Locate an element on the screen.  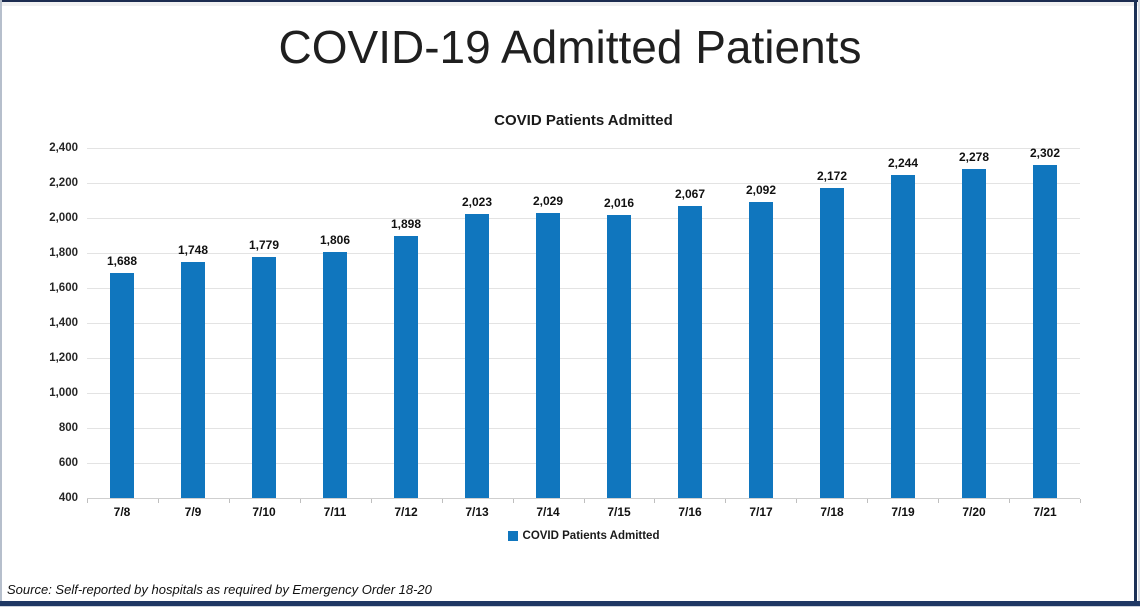
bar-value-label: 2,092 is located at coordinates (761, 190).